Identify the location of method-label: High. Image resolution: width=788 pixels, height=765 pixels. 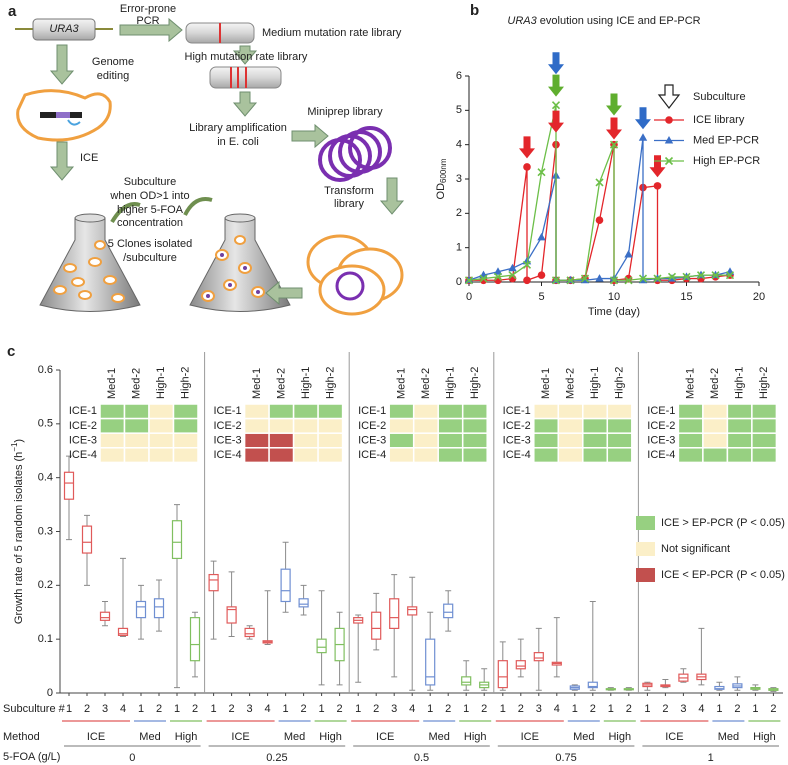
(186, 737).